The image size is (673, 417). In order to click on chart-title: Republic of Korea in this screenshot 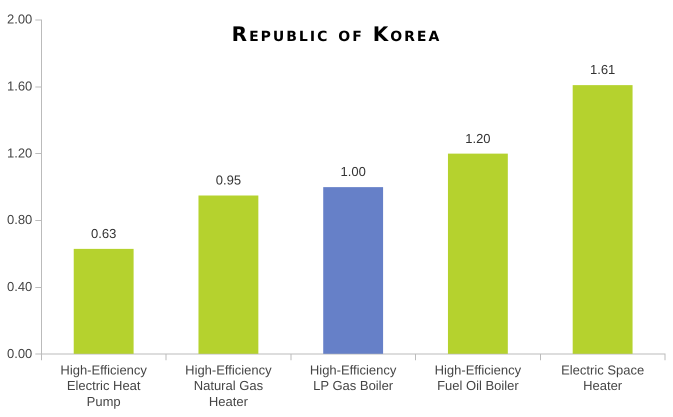, I will do `click(337, 34)`.